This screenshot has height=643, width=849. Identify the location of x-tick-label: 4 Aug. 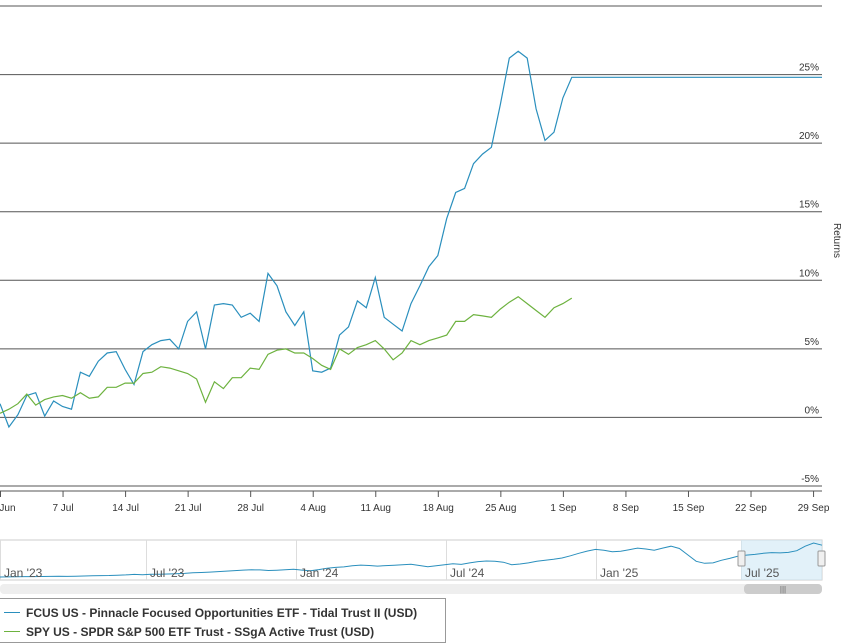
(313, 508).